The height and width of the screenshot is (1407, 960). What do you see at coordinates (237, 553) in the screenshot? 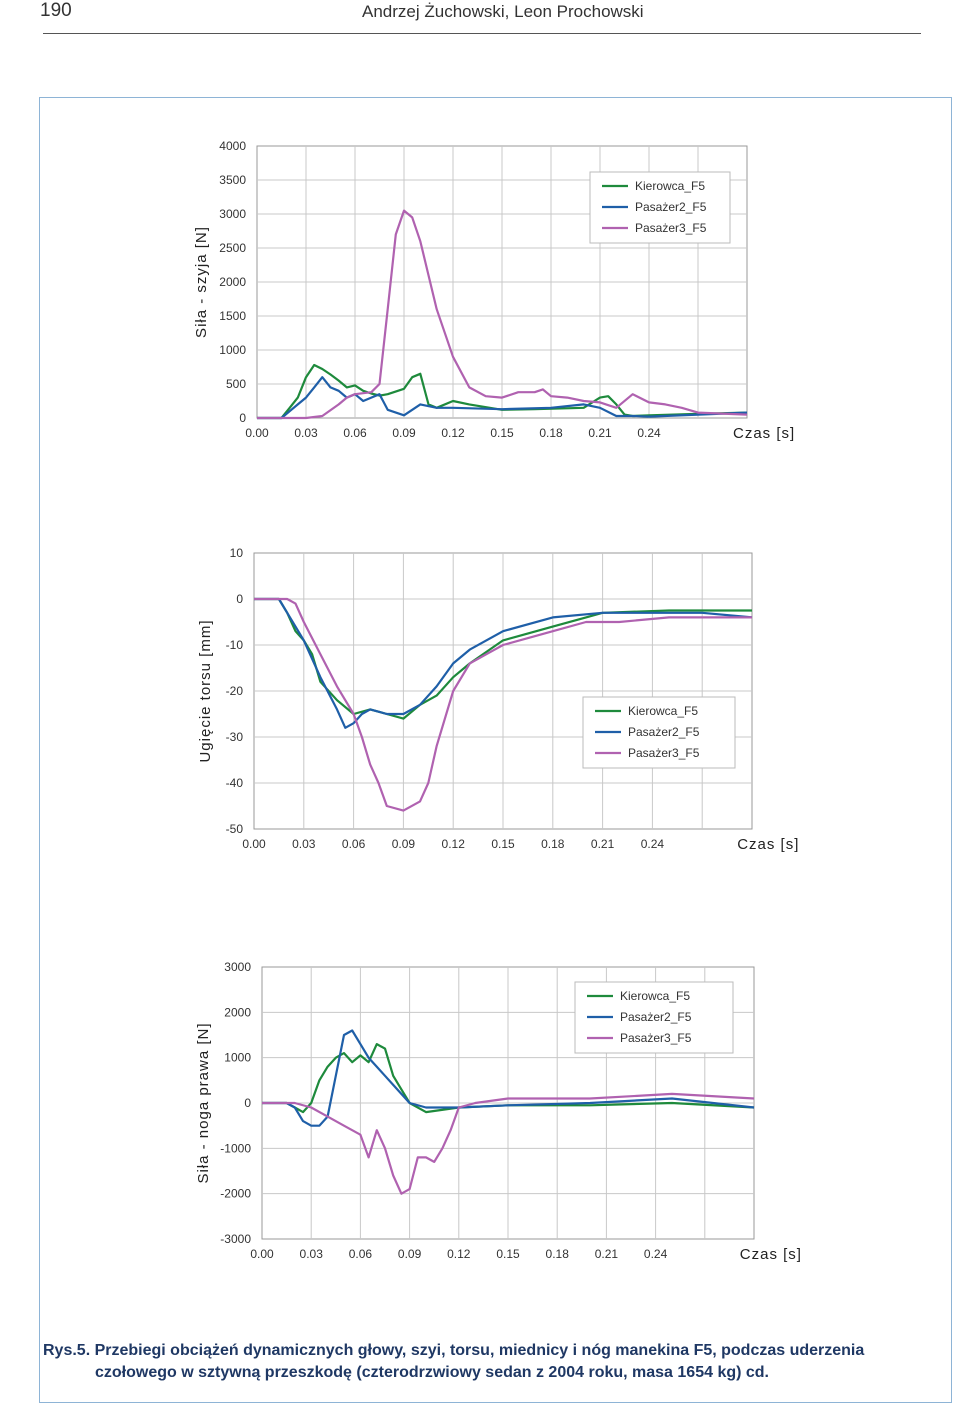
I see `y-tick-label: 10` at bounding box center [237, 553].